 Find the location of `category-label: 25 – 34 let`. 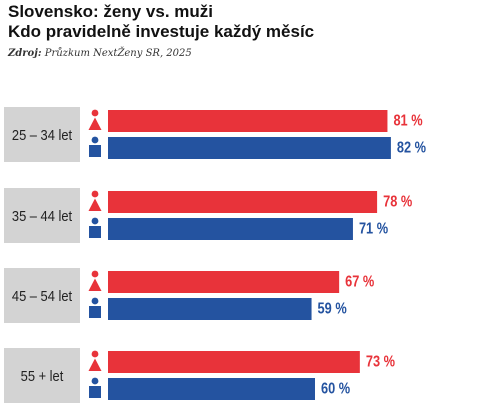

category-label: 25 – 34 let is located at coordinates (42, 134).